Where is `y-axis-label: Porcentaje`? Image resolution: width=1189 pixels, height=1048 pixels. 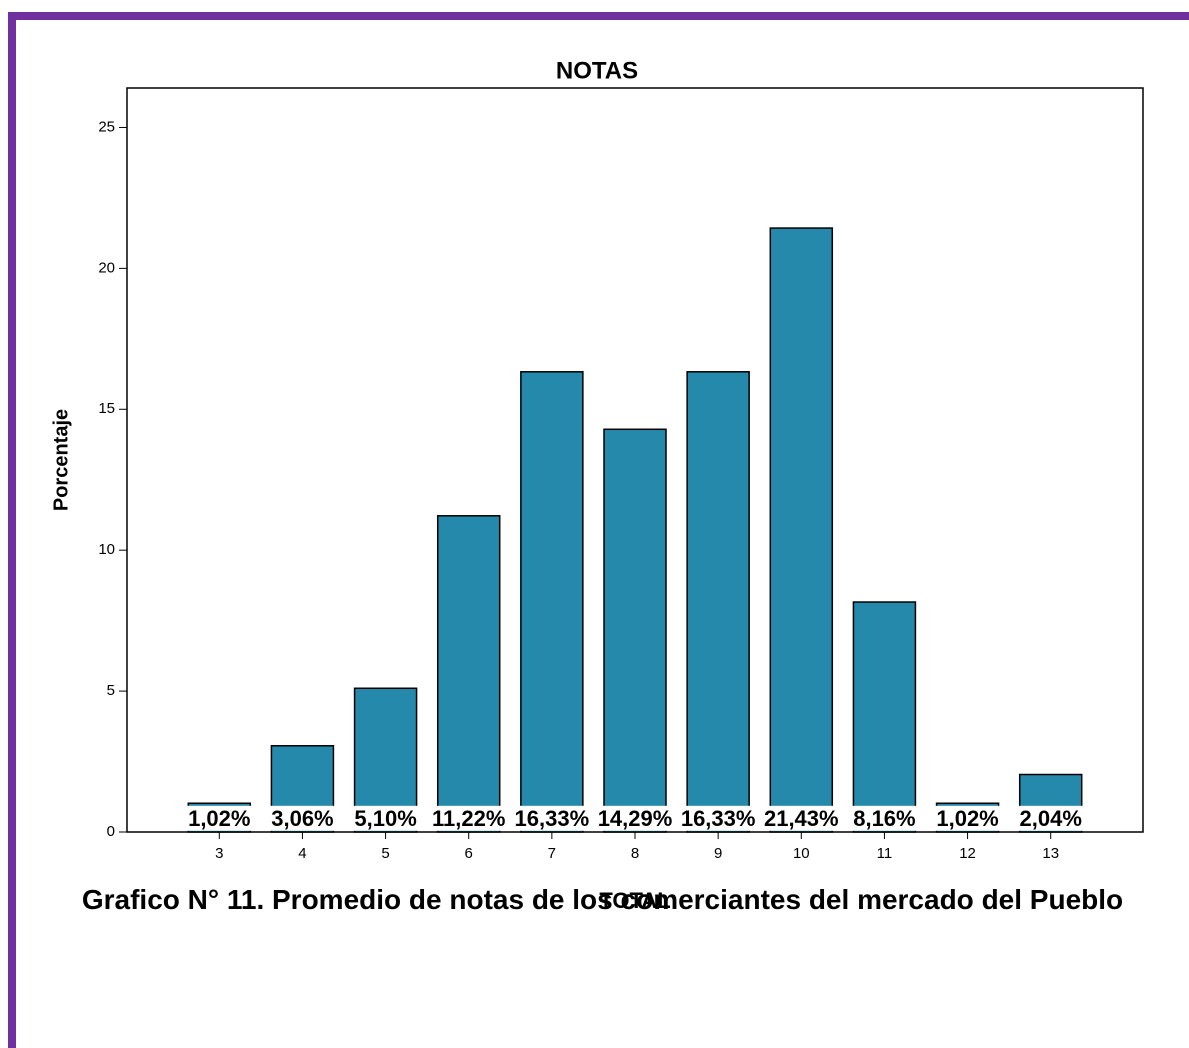 y-axis-label: Porcentaje is located at coordinates (61, 460).